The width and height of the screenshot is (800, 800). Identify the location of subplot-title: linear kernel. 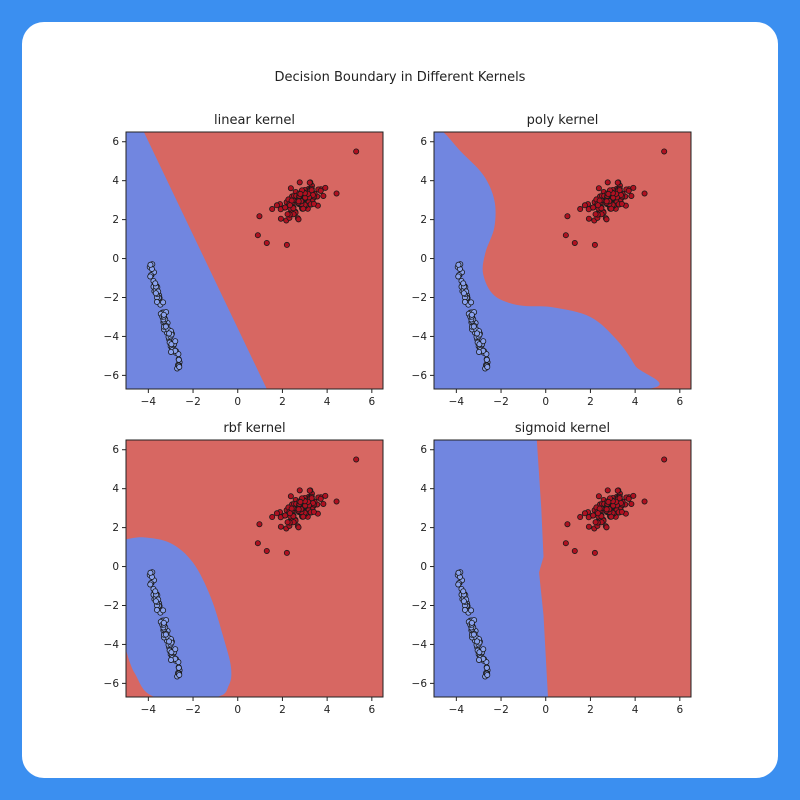
(254, 120).